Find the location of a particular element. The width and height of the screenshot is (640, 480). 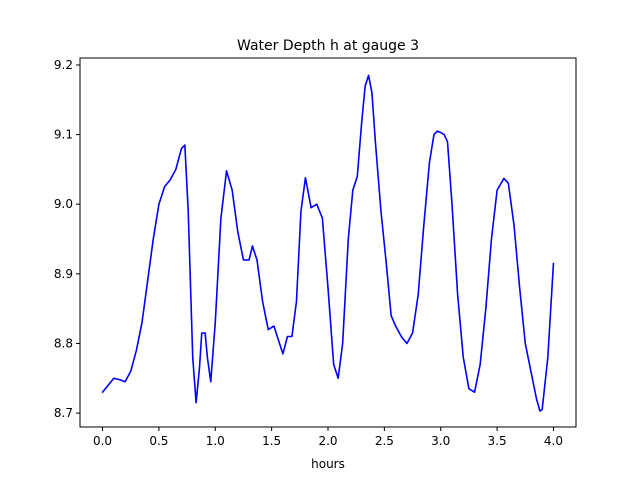

y-tick-label: 8.9 is located at coordinates (63, 274).